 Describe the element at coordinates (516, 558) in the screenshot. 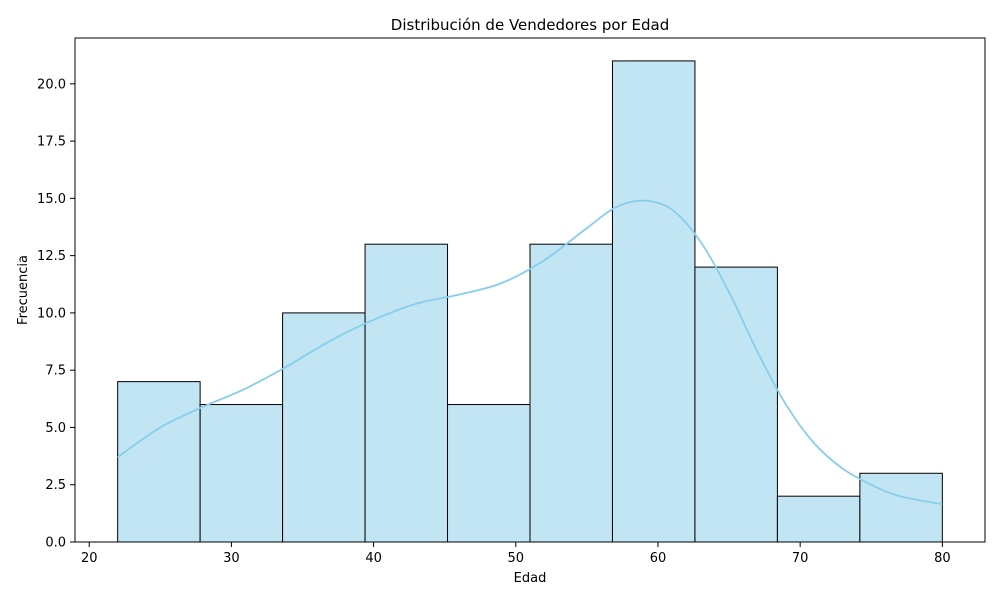

I see `x-tick-label: 50` at that location.